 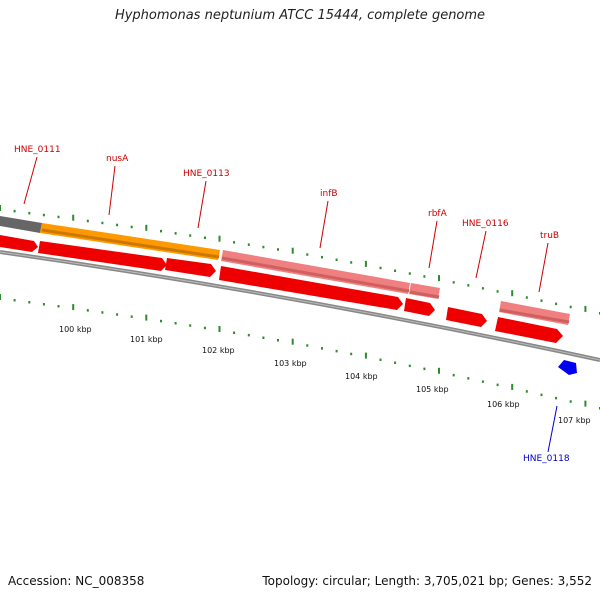 What do you see at coordinates (117, 159) in the screenshot?
I see `gene-label-nusa: nusA` at bounding box center [117, 159].